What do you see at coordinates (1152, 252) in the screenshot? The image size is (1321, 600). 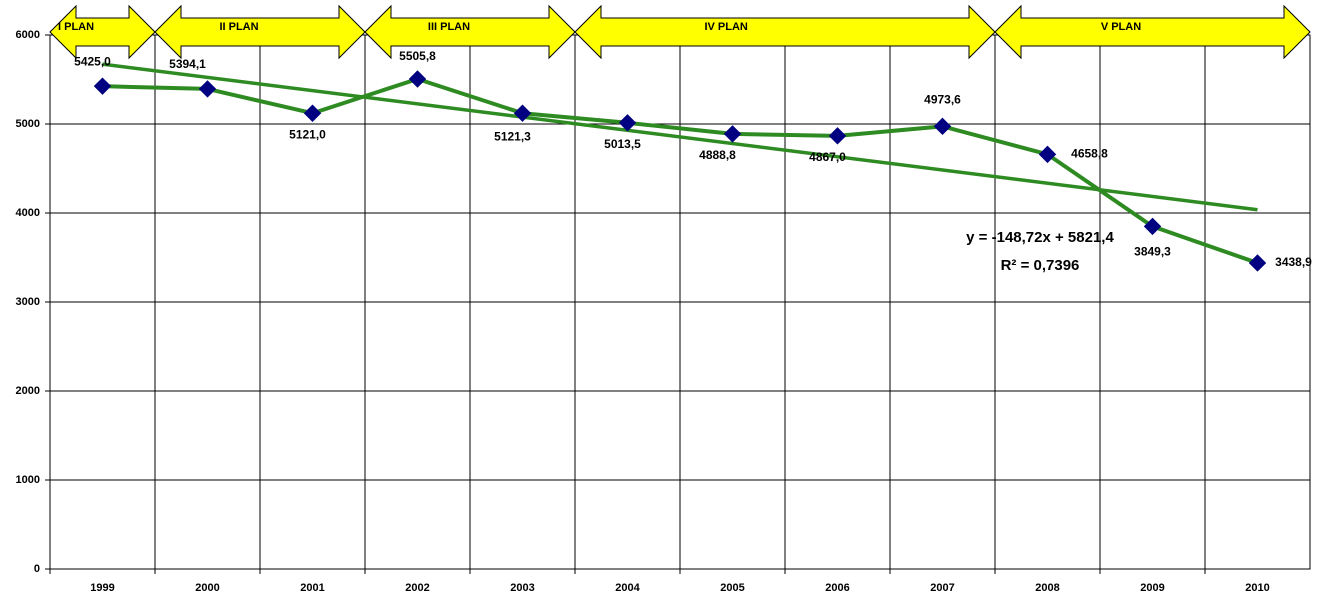 I see `data-label: 3849,3` at bounding box center [1152, 252].